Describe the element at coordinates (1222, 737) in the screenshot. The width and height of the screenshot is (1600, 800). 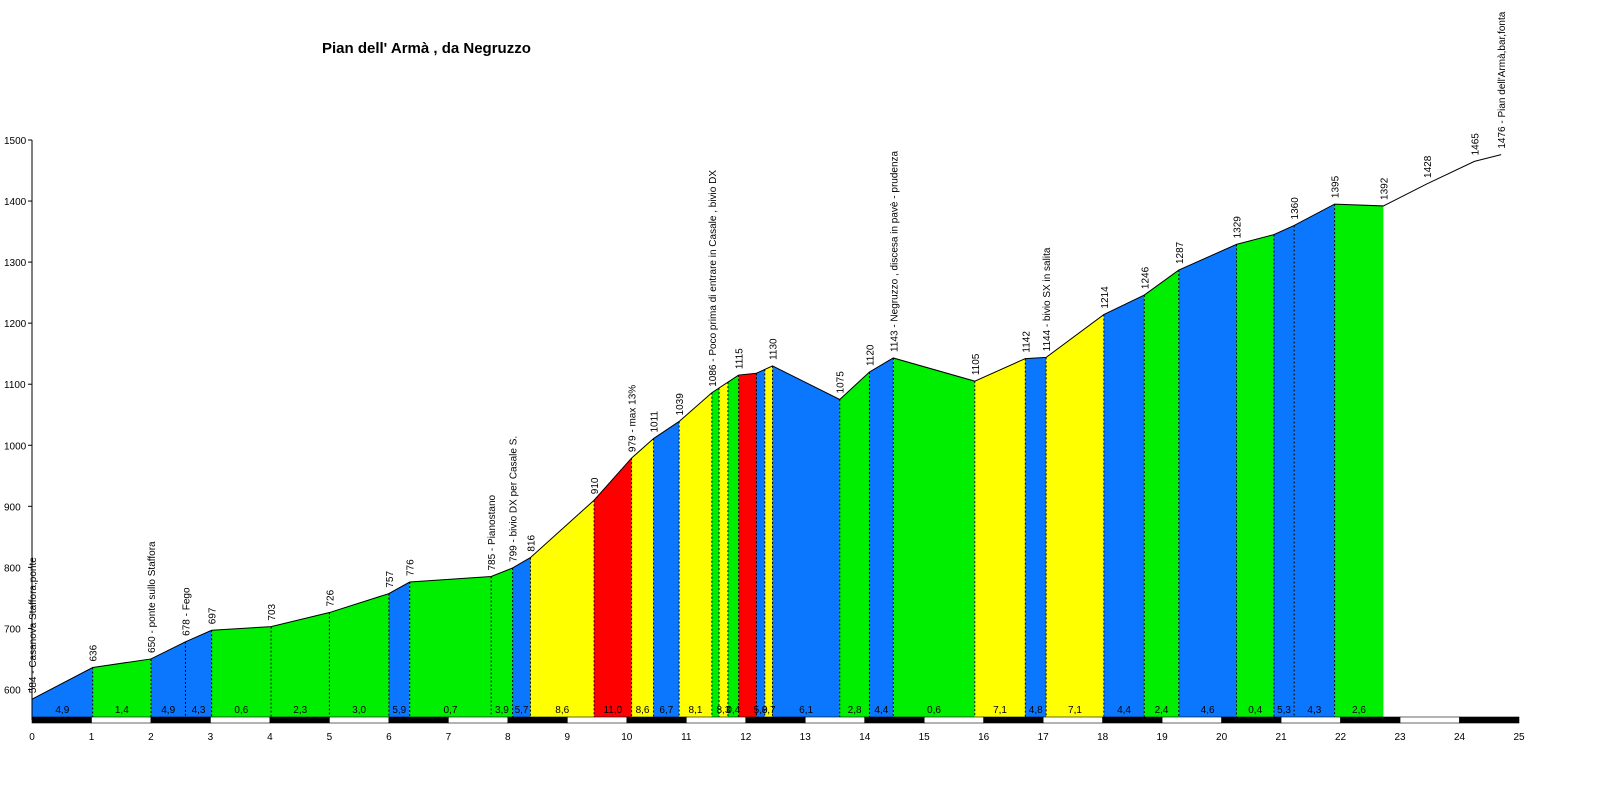
I see `x-tick-label: 20` at that location.